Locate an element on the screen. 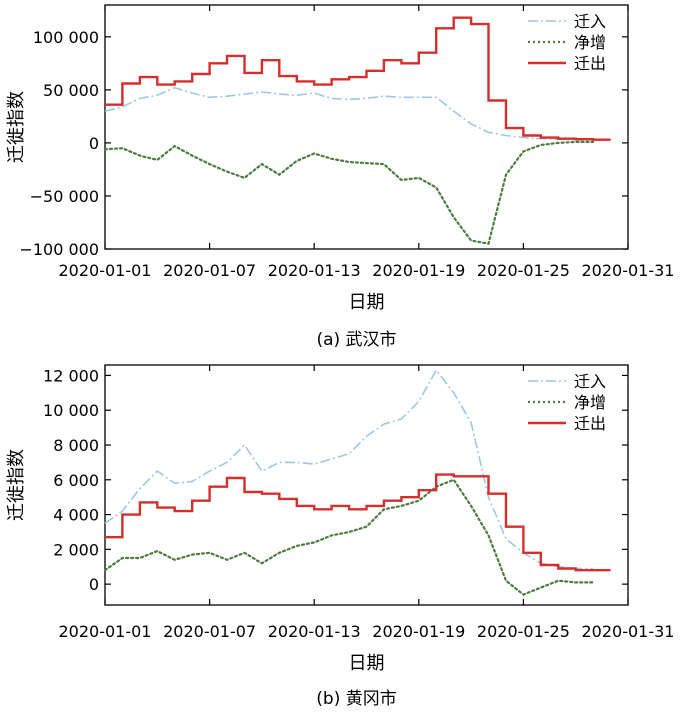  y-tick-label: 2 000 is located at coordinates (76, 549).